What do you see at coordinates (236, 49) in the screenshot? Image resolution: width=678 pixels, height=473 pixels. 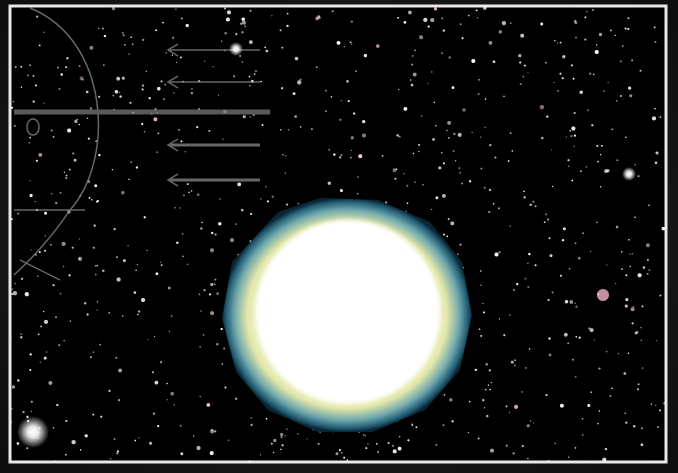 I see `bright-star` at bounding box center [236, 49].